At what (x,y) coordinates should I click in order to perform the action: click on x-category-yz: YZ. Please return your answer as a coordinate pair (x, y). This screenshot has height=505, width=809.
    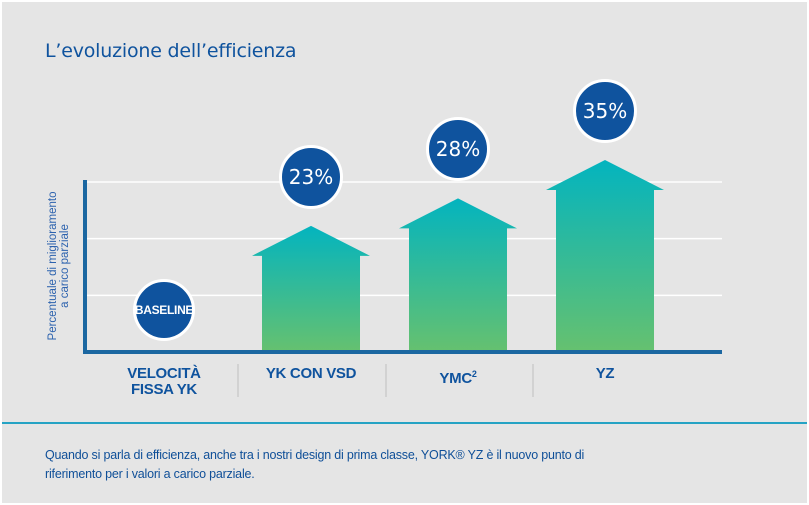
    Looking at the image, I should click on (605, 374).